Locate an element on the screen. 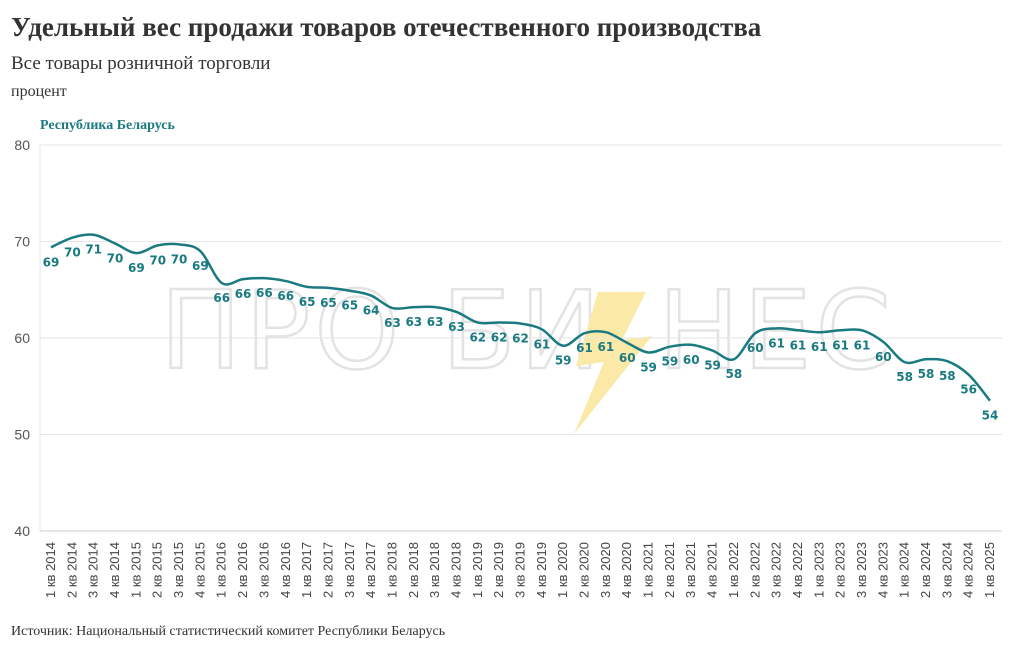 The height and width of the screenshot is (650, 1020). x-tick-label: 2 кв 2014 is located at coordinates (71, 570).